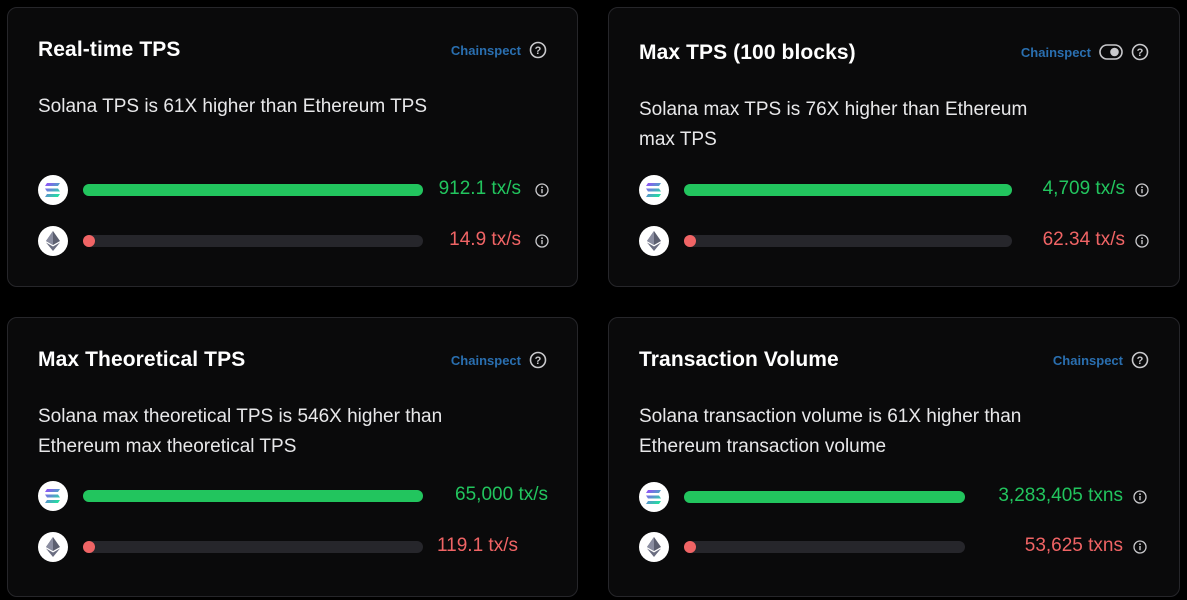  Describe the element at coordinates (501, 494) in the screenshot. I see `solana-value: 65,000 tx/s` at that location.